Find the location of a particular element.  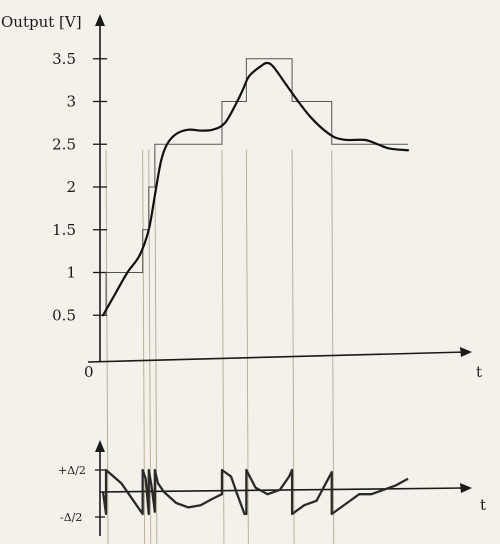

plus-half-delta-label: +Δ/2 is located at coordinates (72, 470).